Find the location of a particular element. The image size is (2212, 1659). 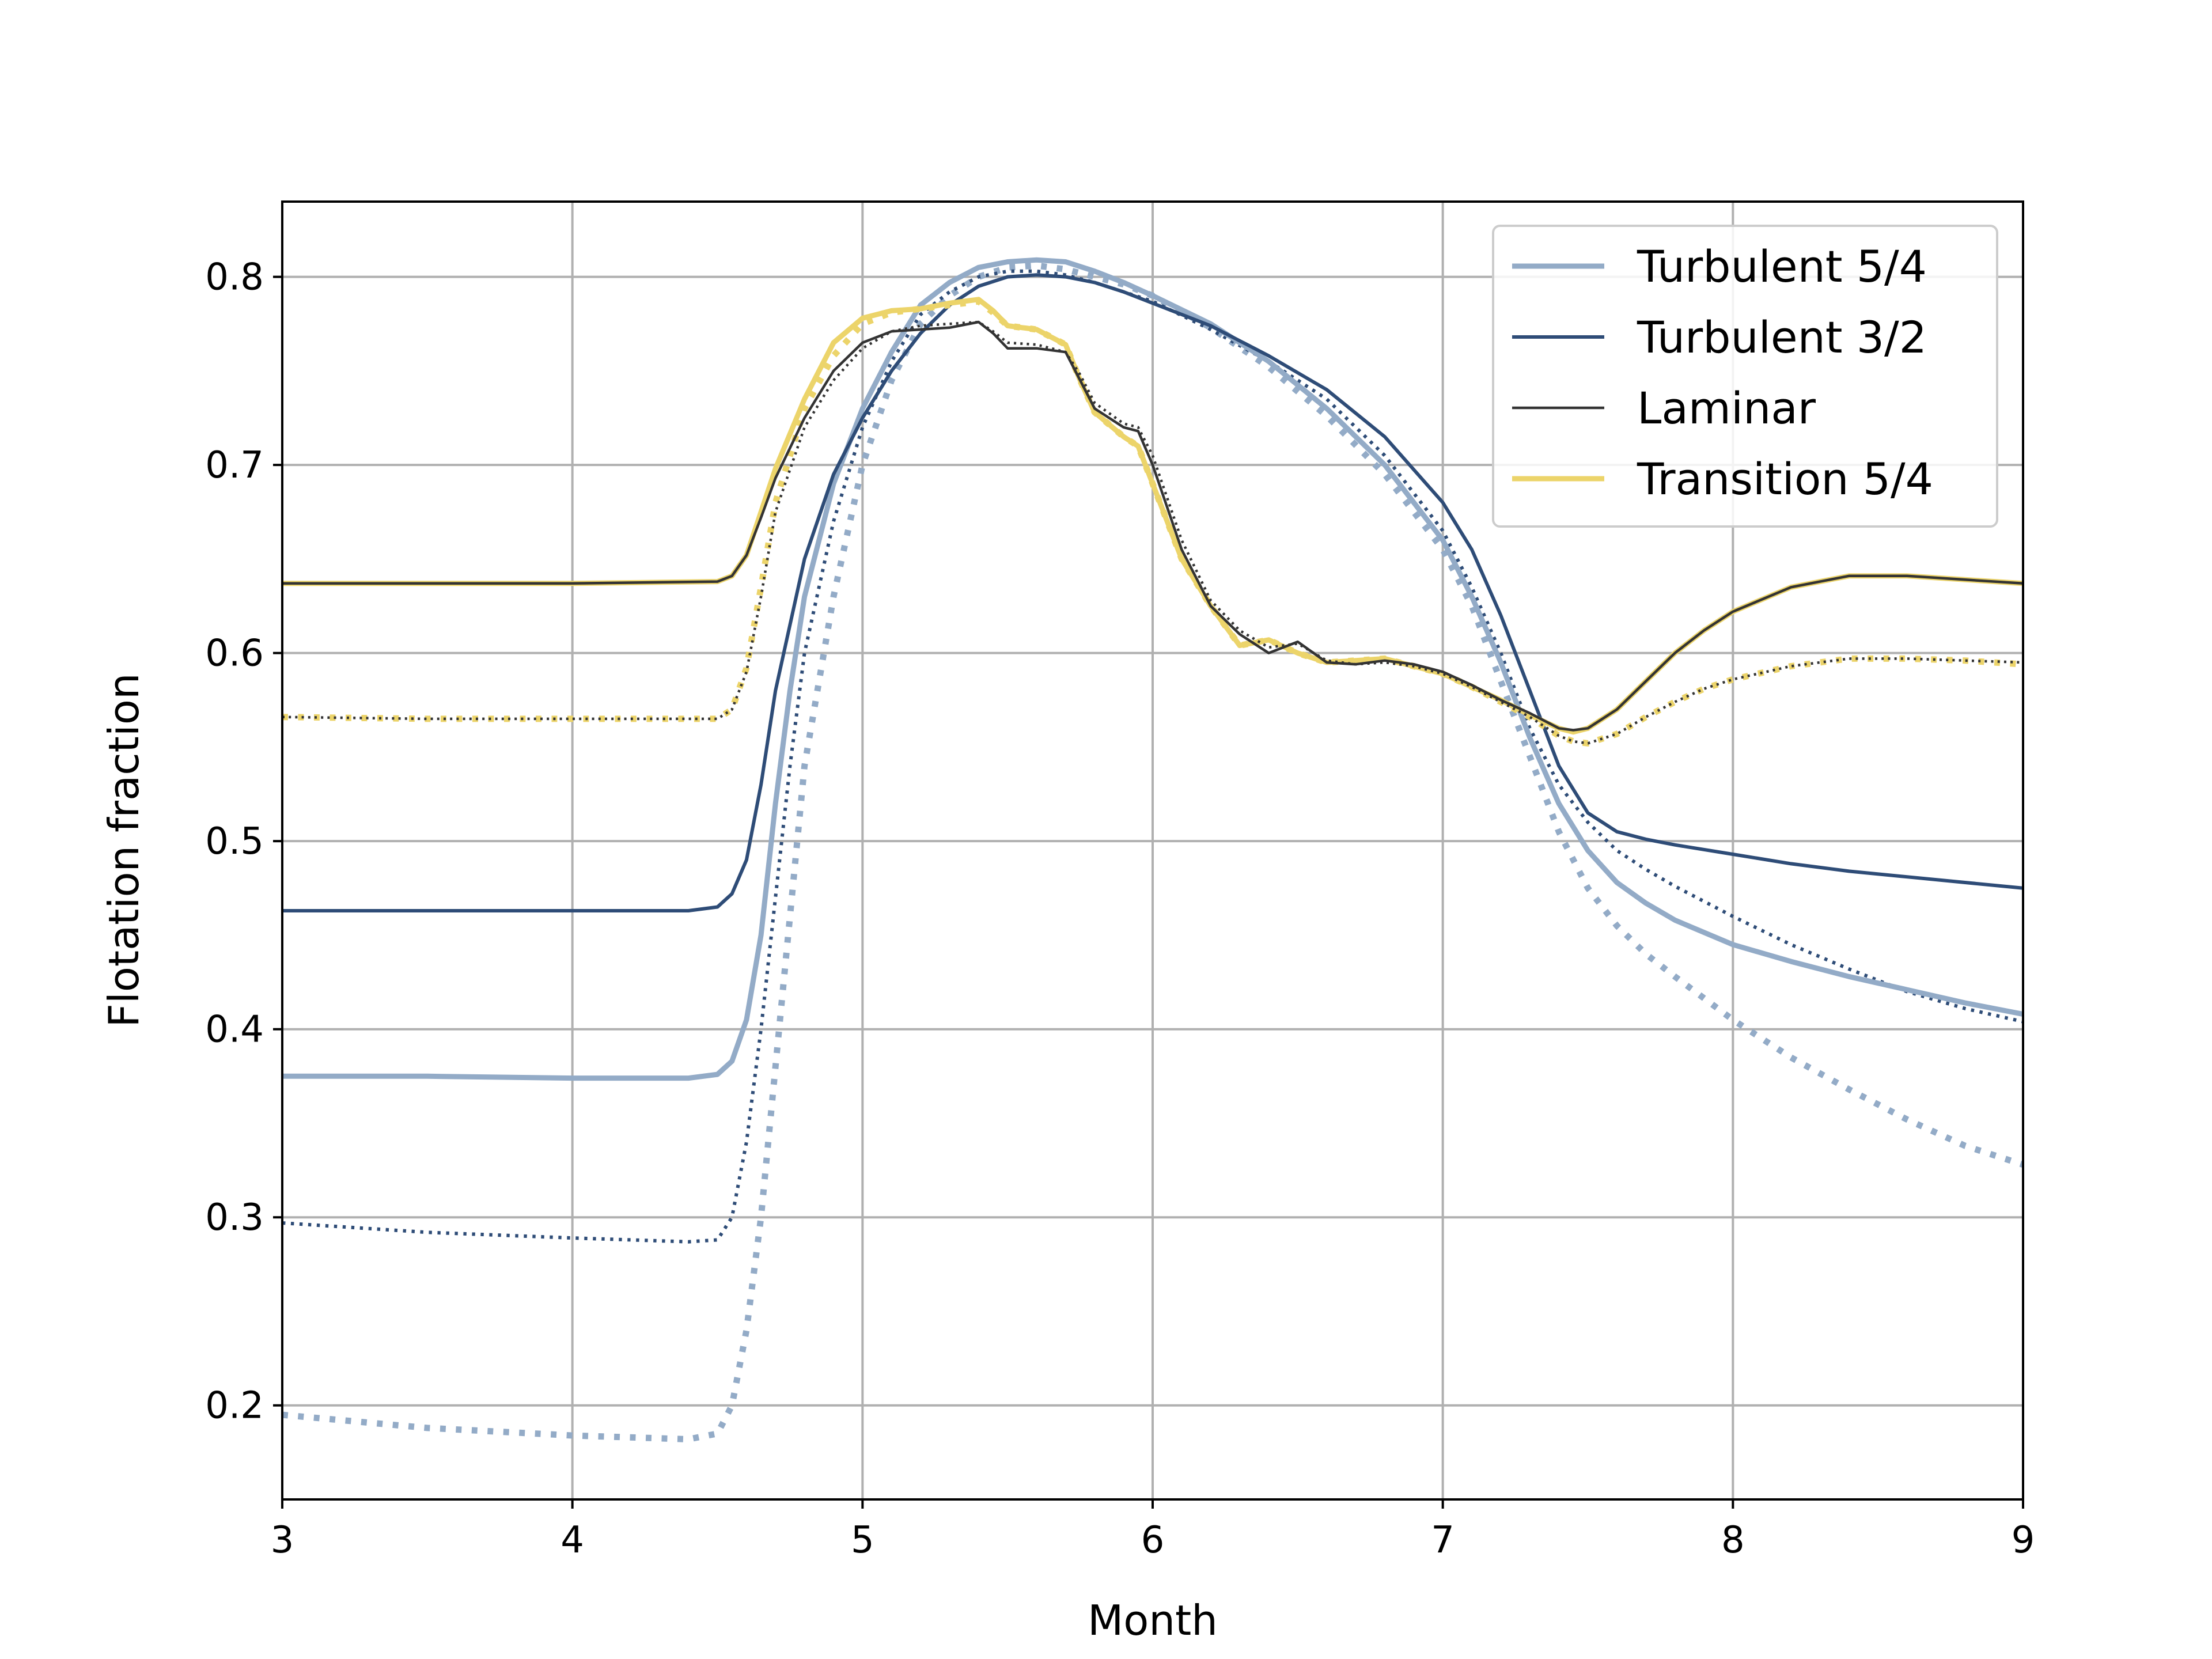

y-tick-label: 0.8 is located at coordinates (234, 277).